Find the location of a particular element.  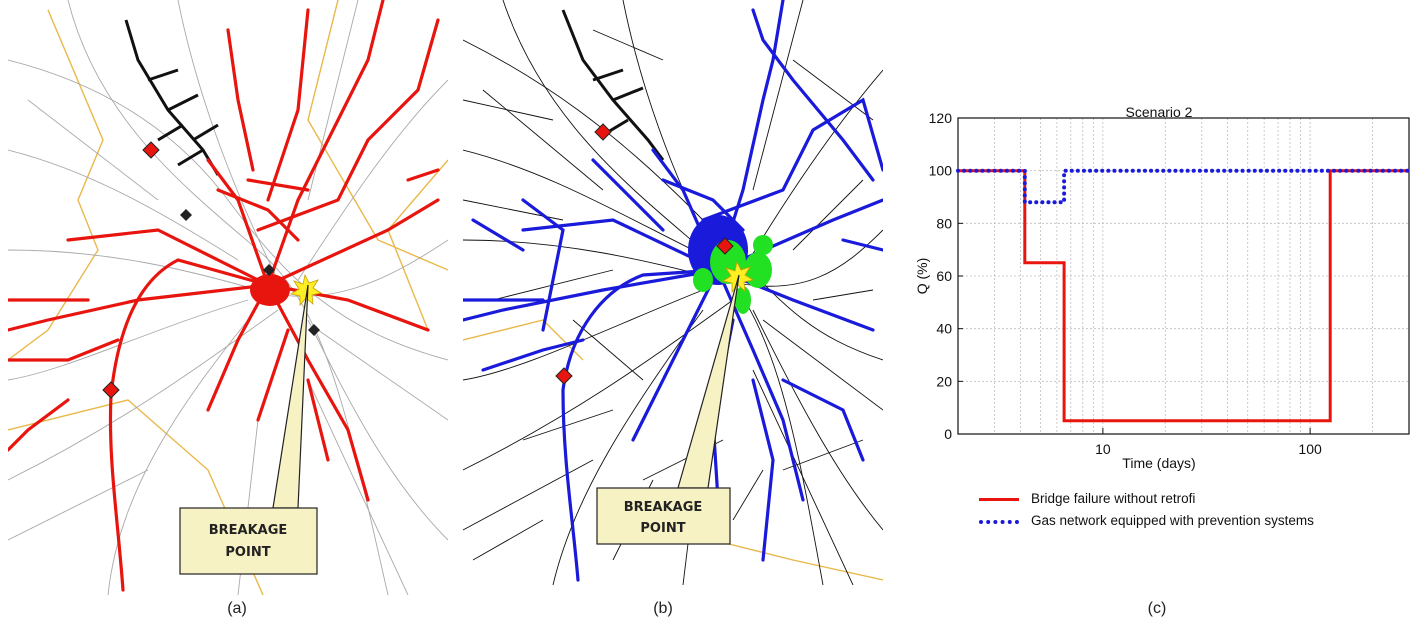

y-tick-label: 100 is located at coordinates (941, 171).